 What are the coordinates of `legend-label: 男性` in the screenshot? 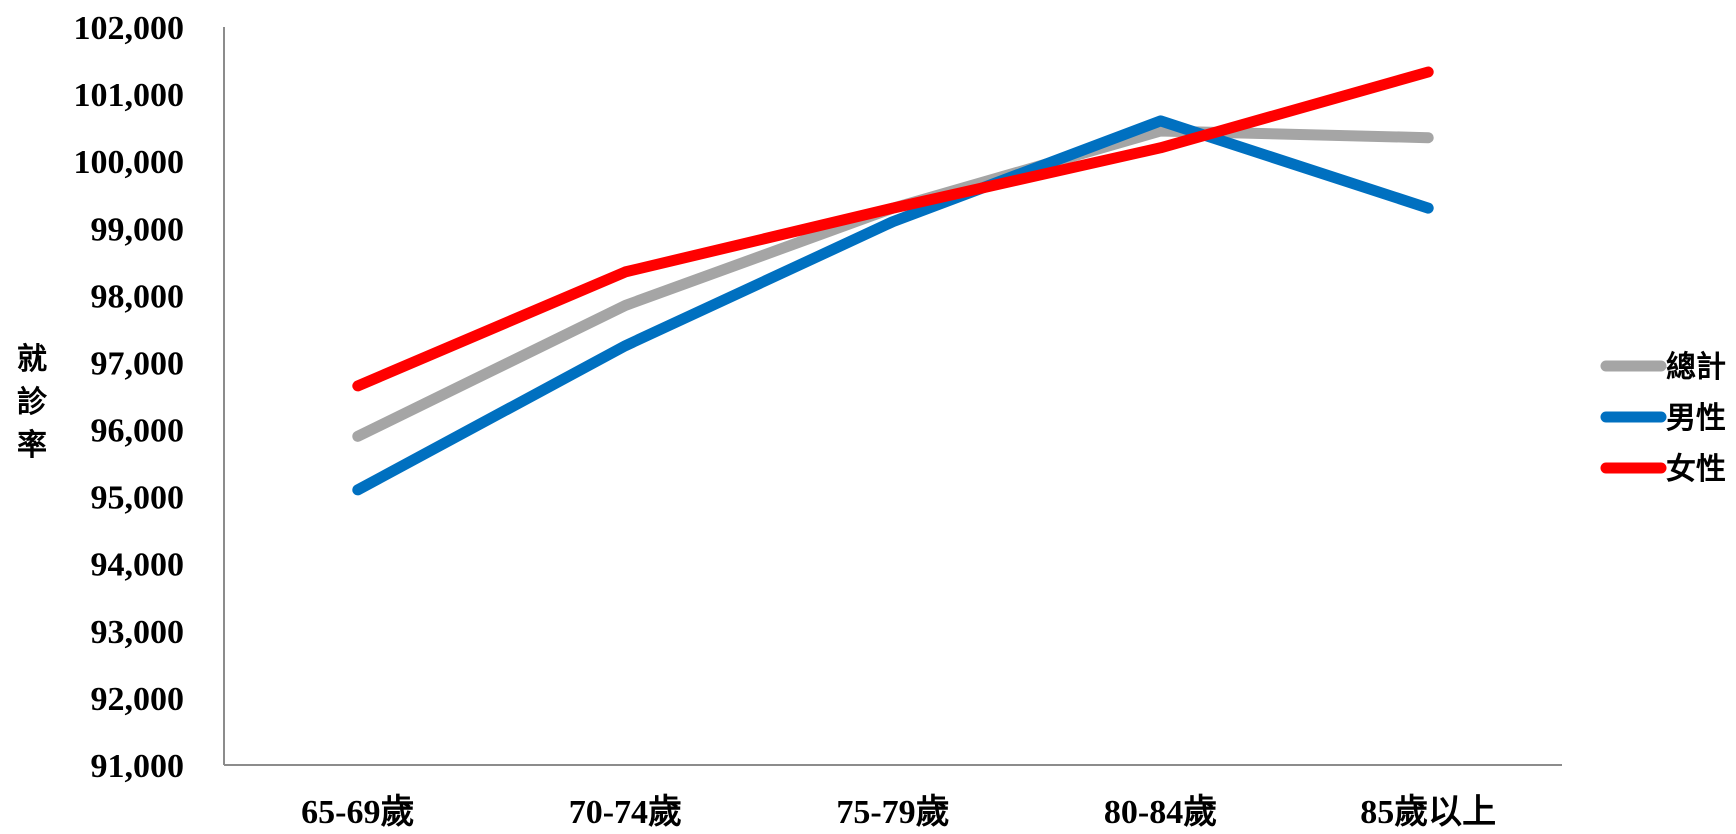 It's located at (1696, 418).